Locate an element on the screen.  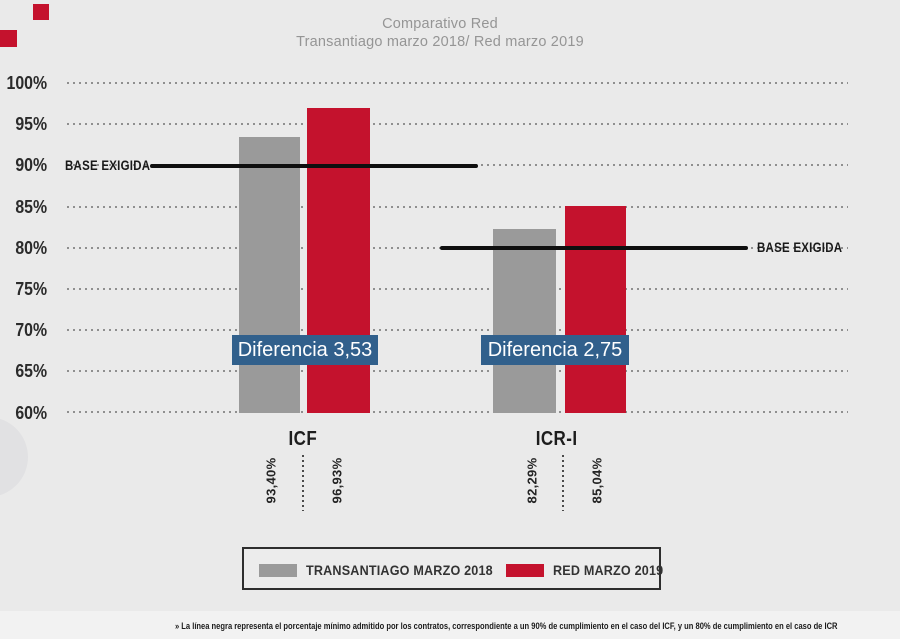
value-label-icr-2018: 82,29% is located at coordinates (532, 480).